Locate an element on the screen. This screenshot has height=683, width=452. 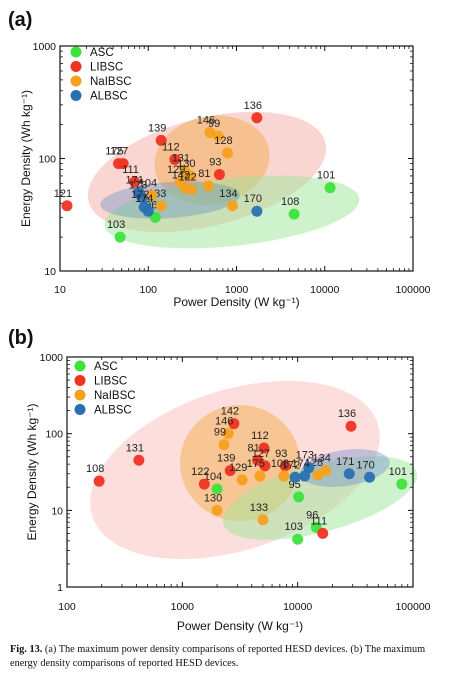
x-tick-label: 1000 is located at coordinates (237, 290).